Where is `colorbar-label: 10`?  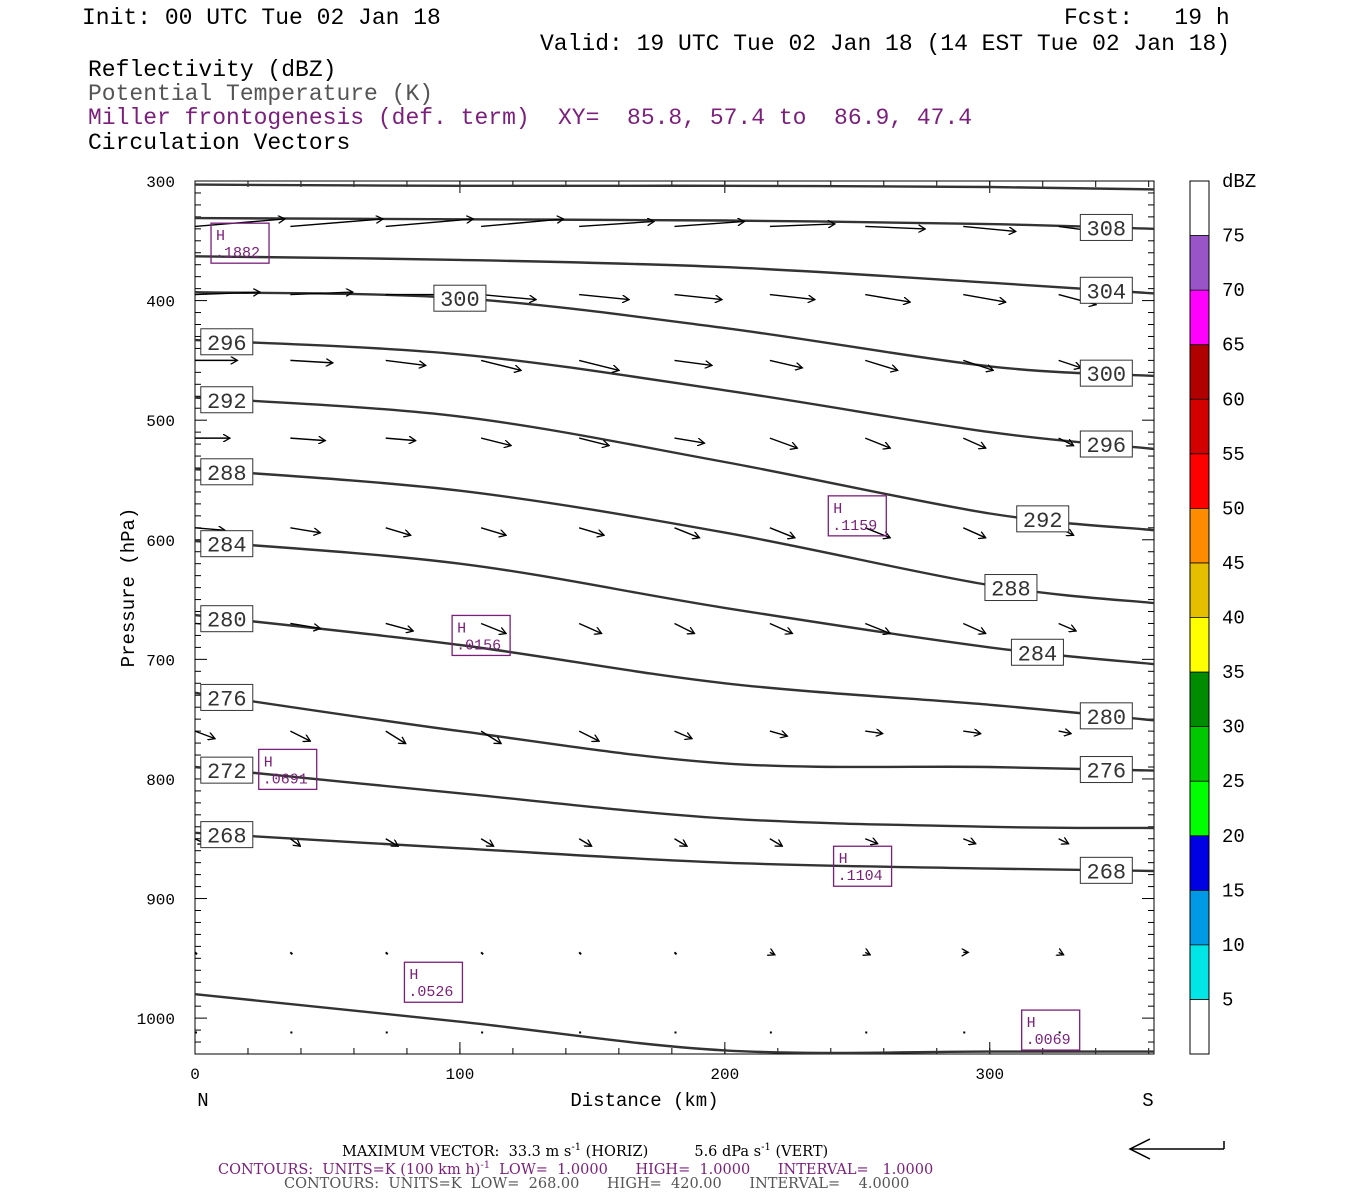
colorbar-label: 10 is located at coordinates (1233, 946).